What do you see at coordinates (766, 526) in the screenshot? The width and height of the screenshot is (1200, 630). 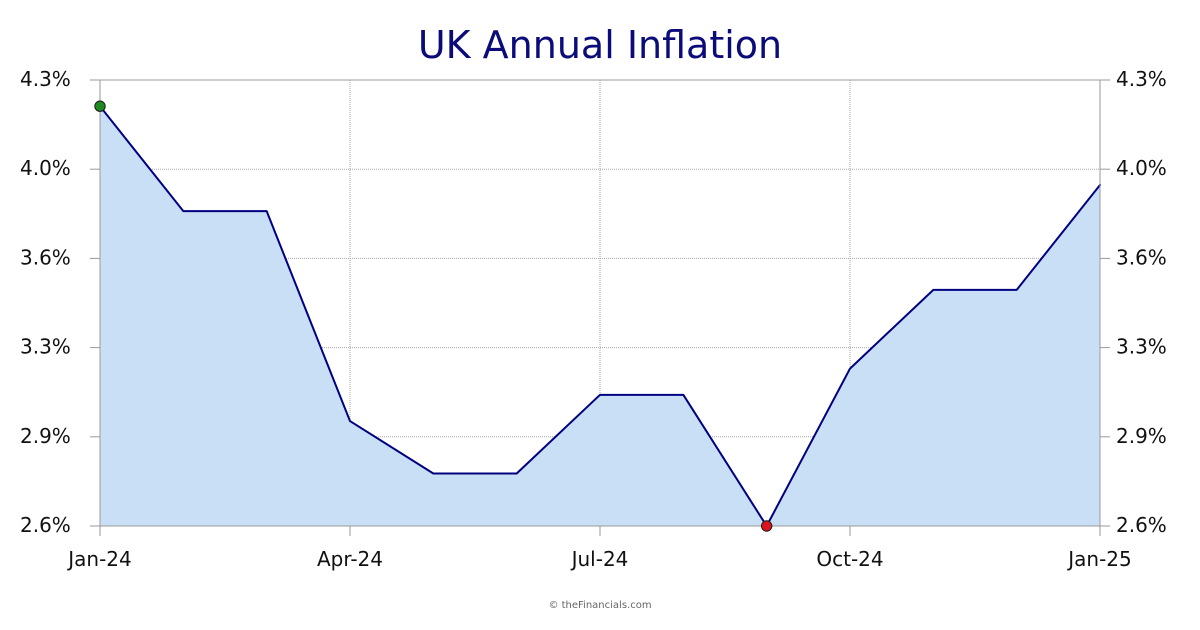 I see `min-point-marker` at bounding box center [766, 526].